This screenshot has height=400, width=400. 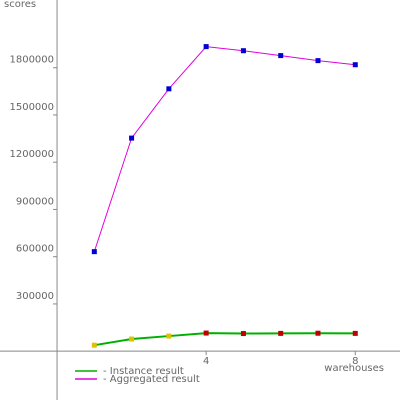 I want to click on x-tick-label: 4, so click(x=206, y=361).